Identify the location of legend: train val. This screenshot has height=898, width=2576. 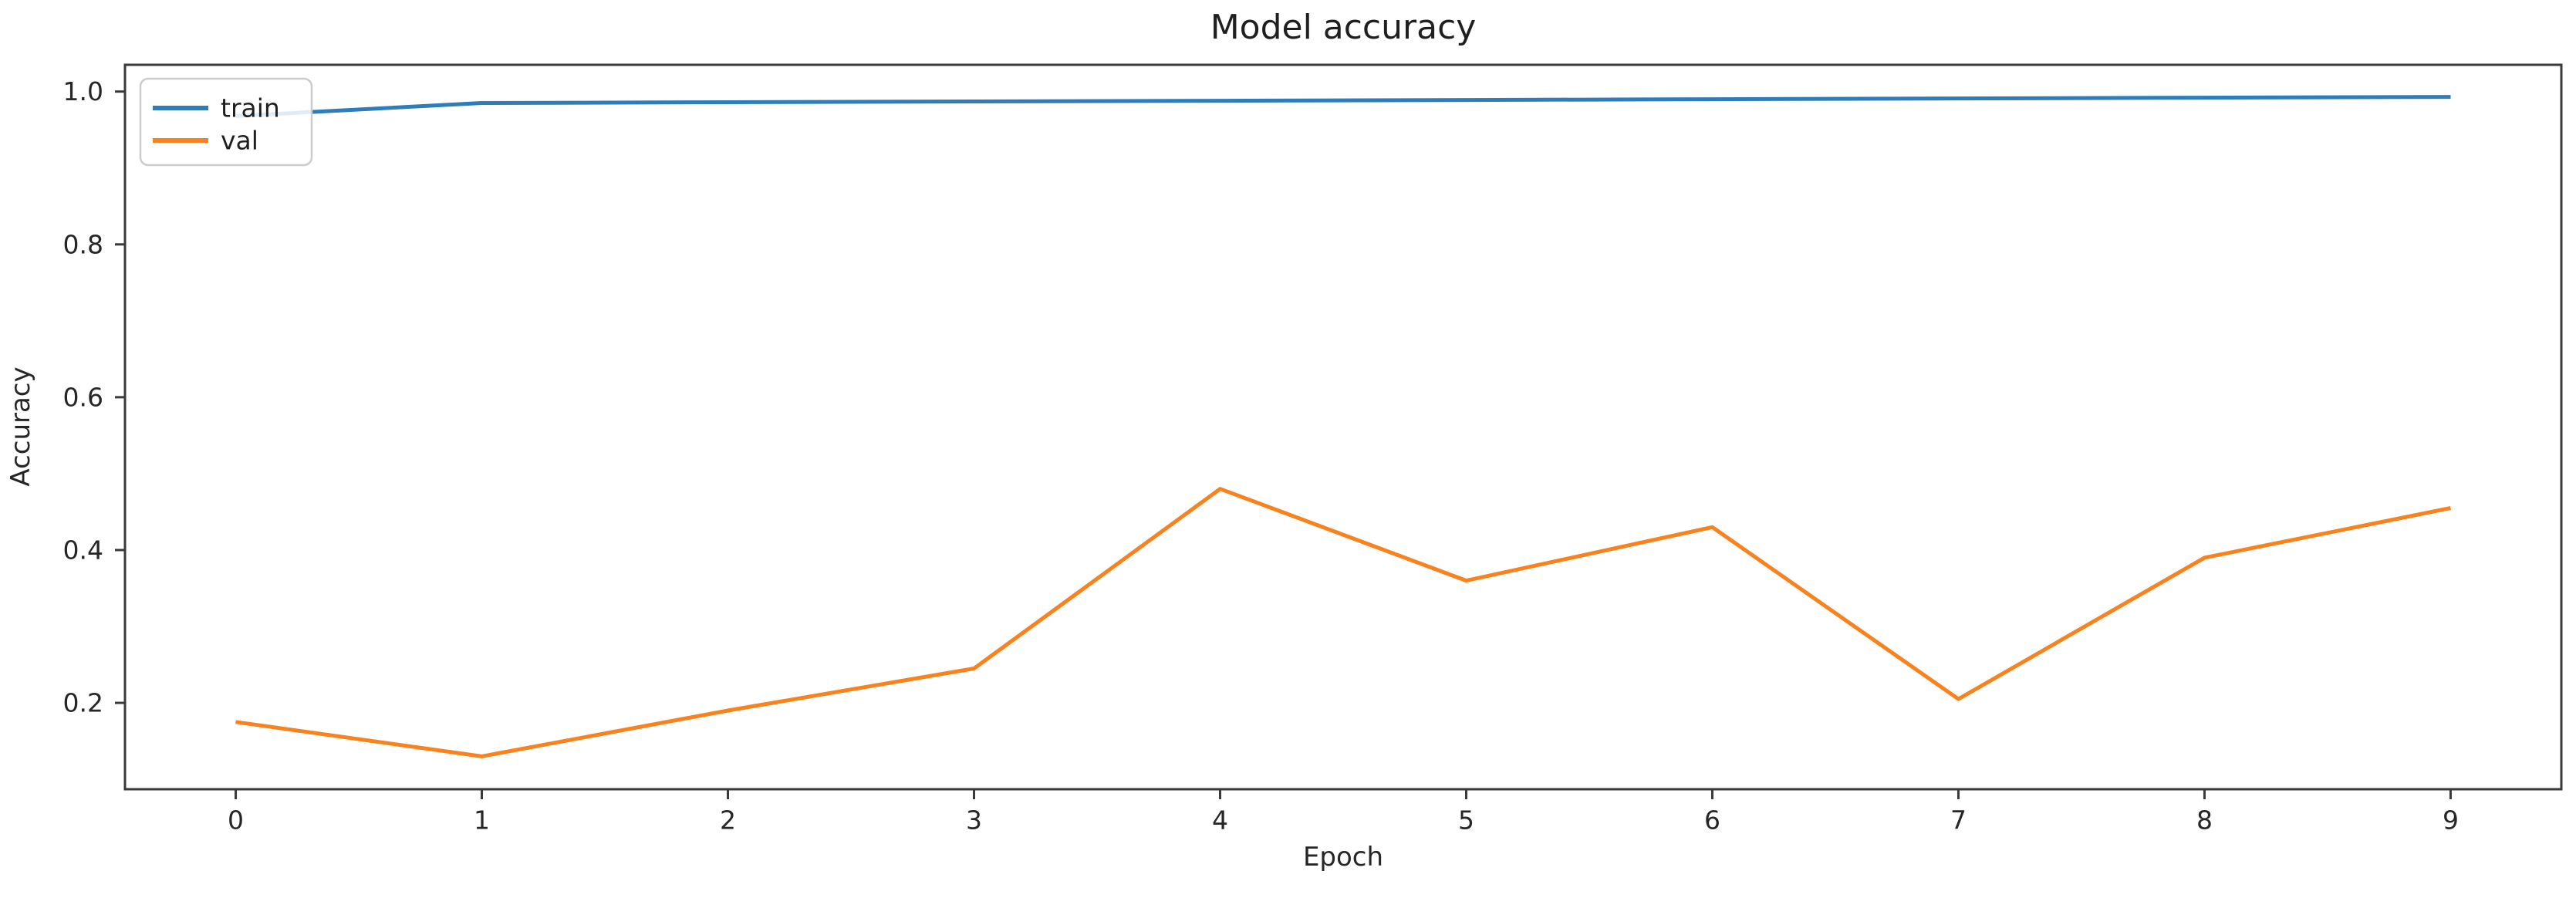
(226, 122).